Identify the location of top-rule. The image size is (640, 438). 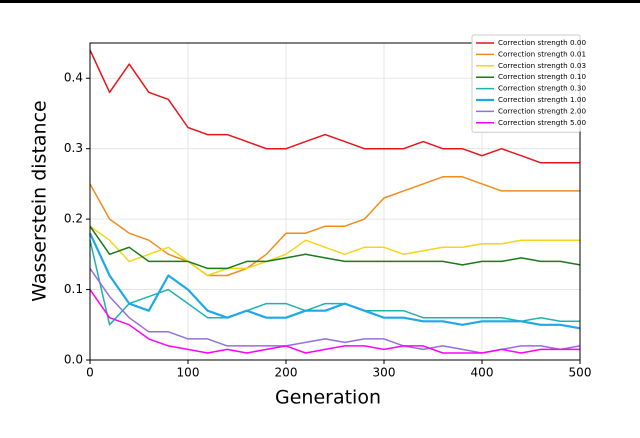
(320, 1).